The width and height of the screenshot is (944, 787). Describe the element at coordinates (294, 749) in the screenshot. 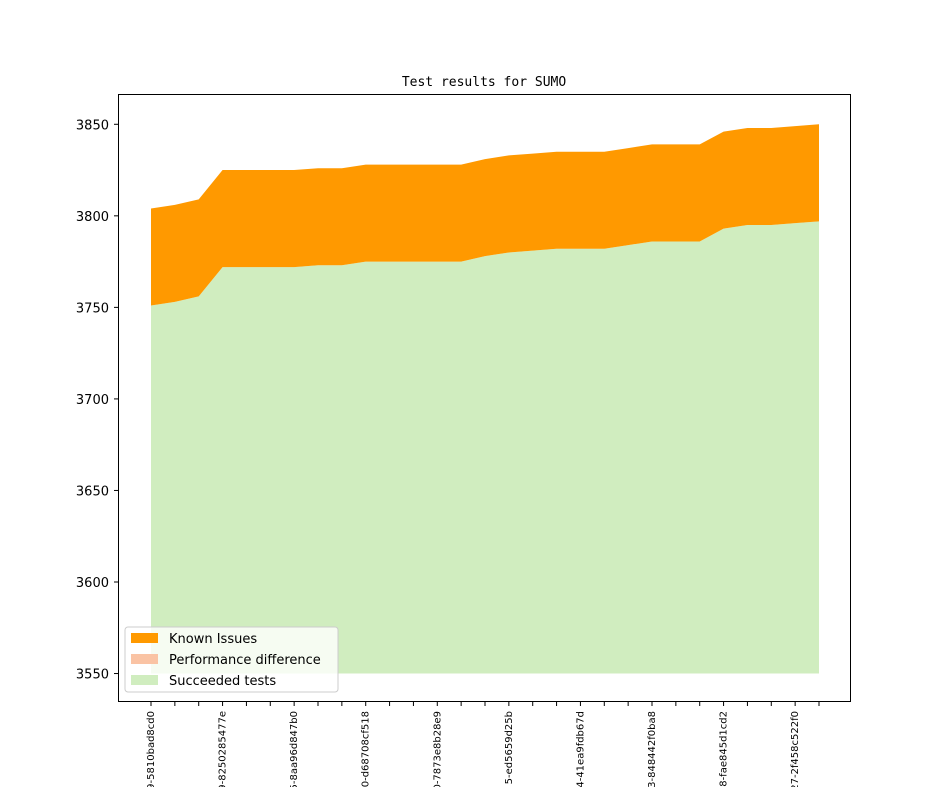

I see `x-tick-label: 5-8aa96d847b0` at that location.